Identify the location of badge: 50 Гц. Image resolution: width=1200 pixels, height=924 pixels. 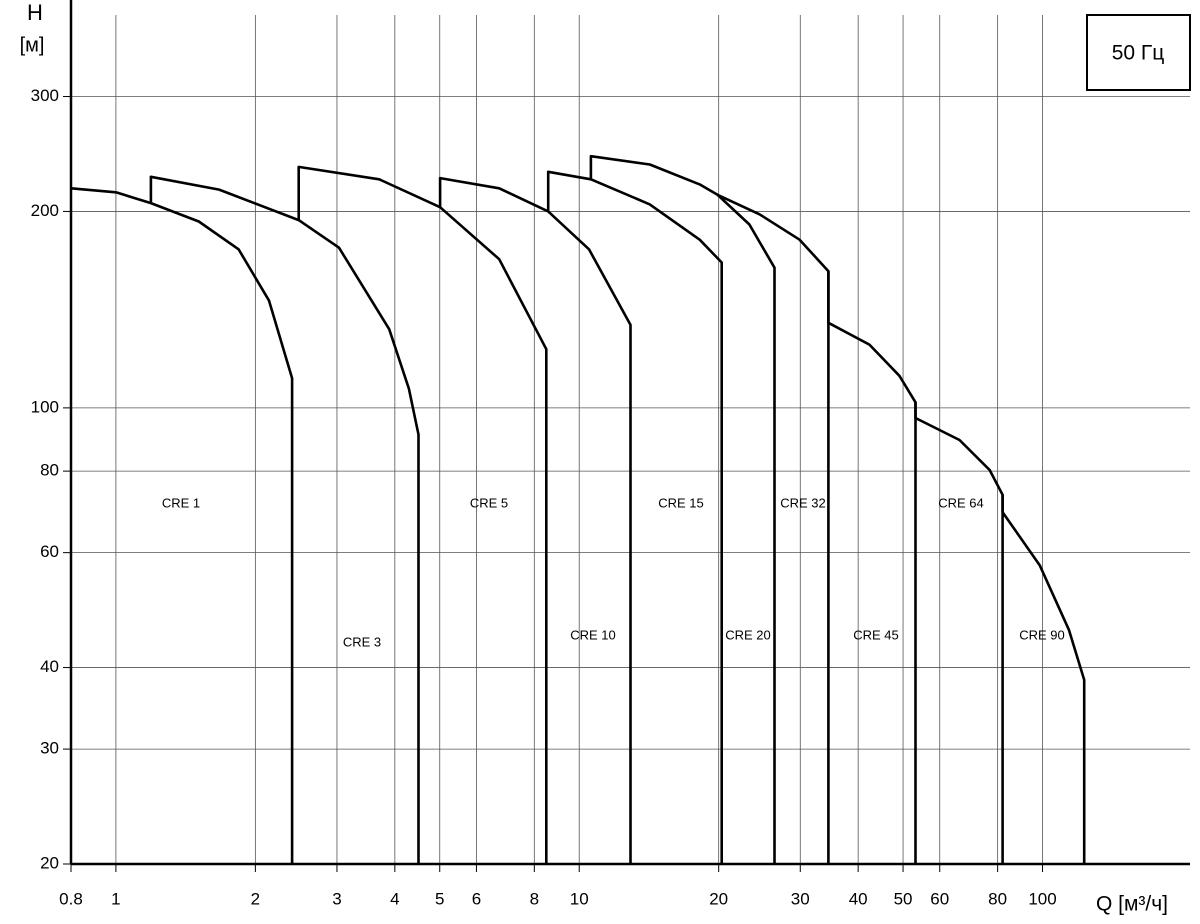
(1138, 53).